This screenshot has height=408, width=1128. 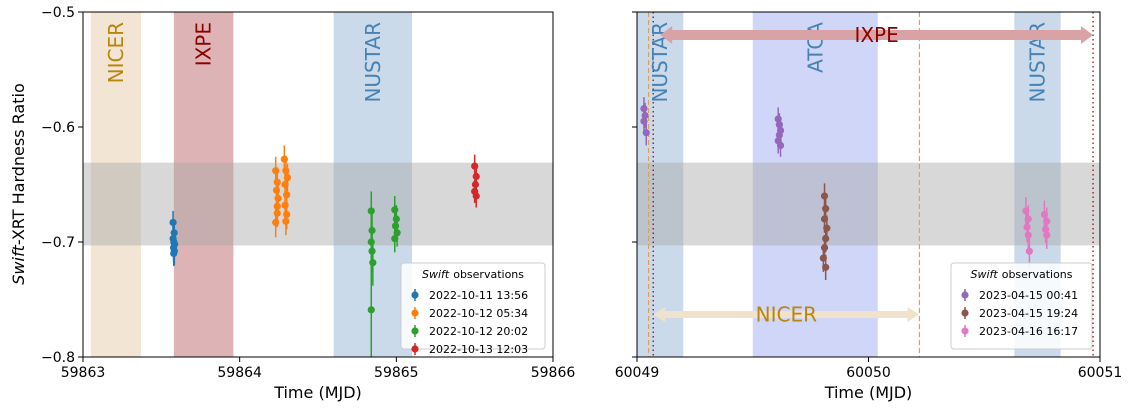 What do you see at coordinates (18, 264) in the screenshot?
I see `y-axis-title-italic: Swift` at bounding box center [18, 264].